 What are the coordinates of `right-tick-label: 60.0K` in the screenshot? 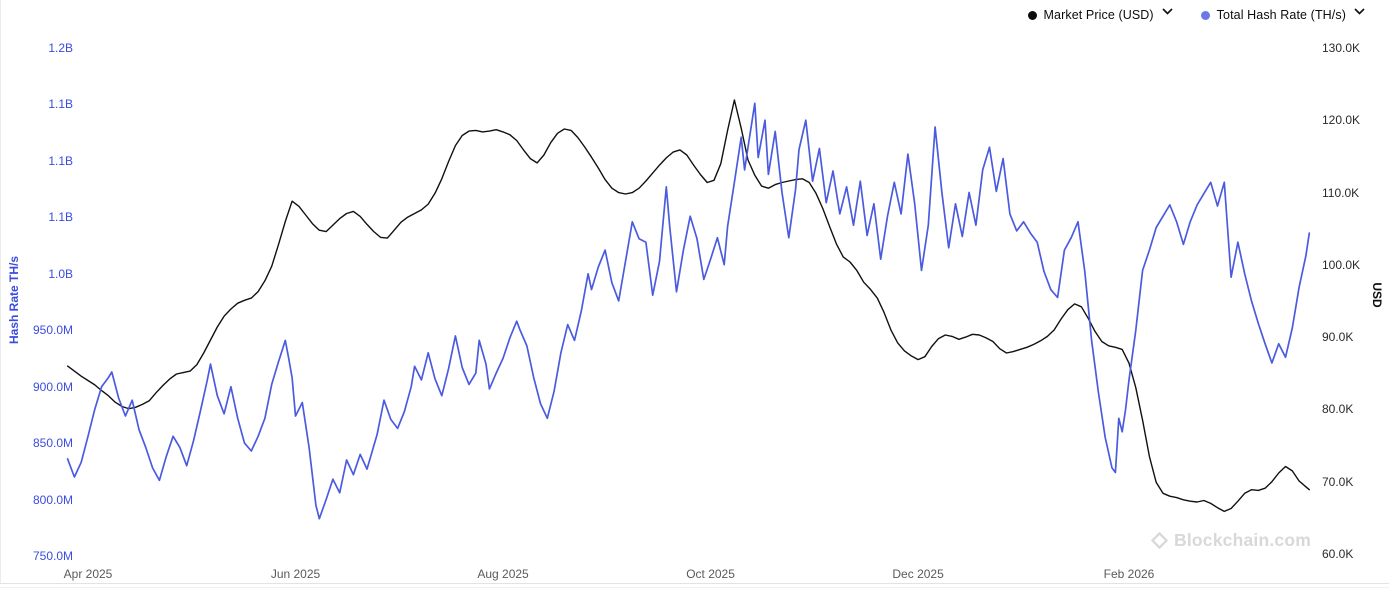 It's located at (1338, 554).